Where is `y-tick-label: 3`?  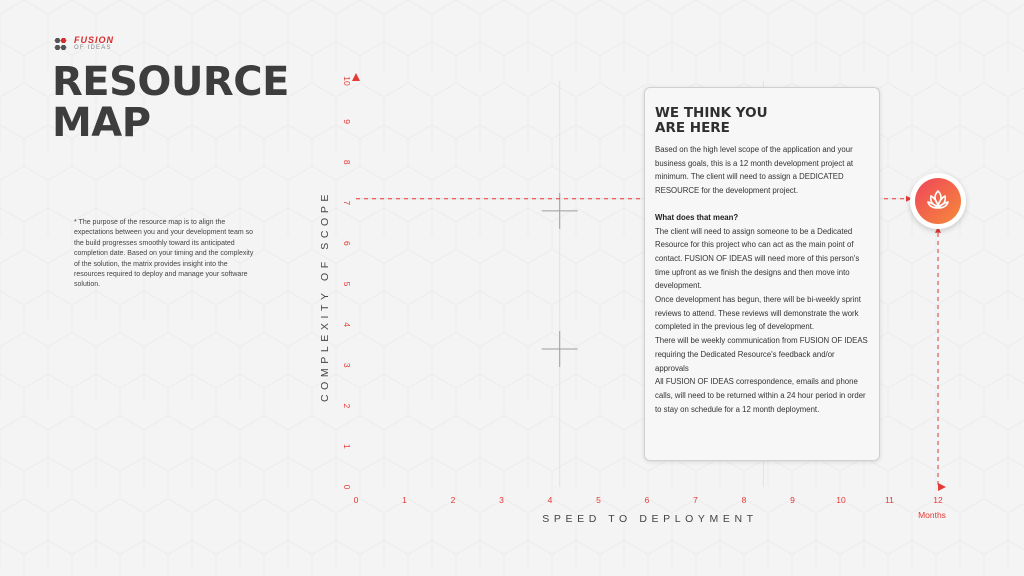
y-tick-label: 3 is located at coordinates (347, 365).